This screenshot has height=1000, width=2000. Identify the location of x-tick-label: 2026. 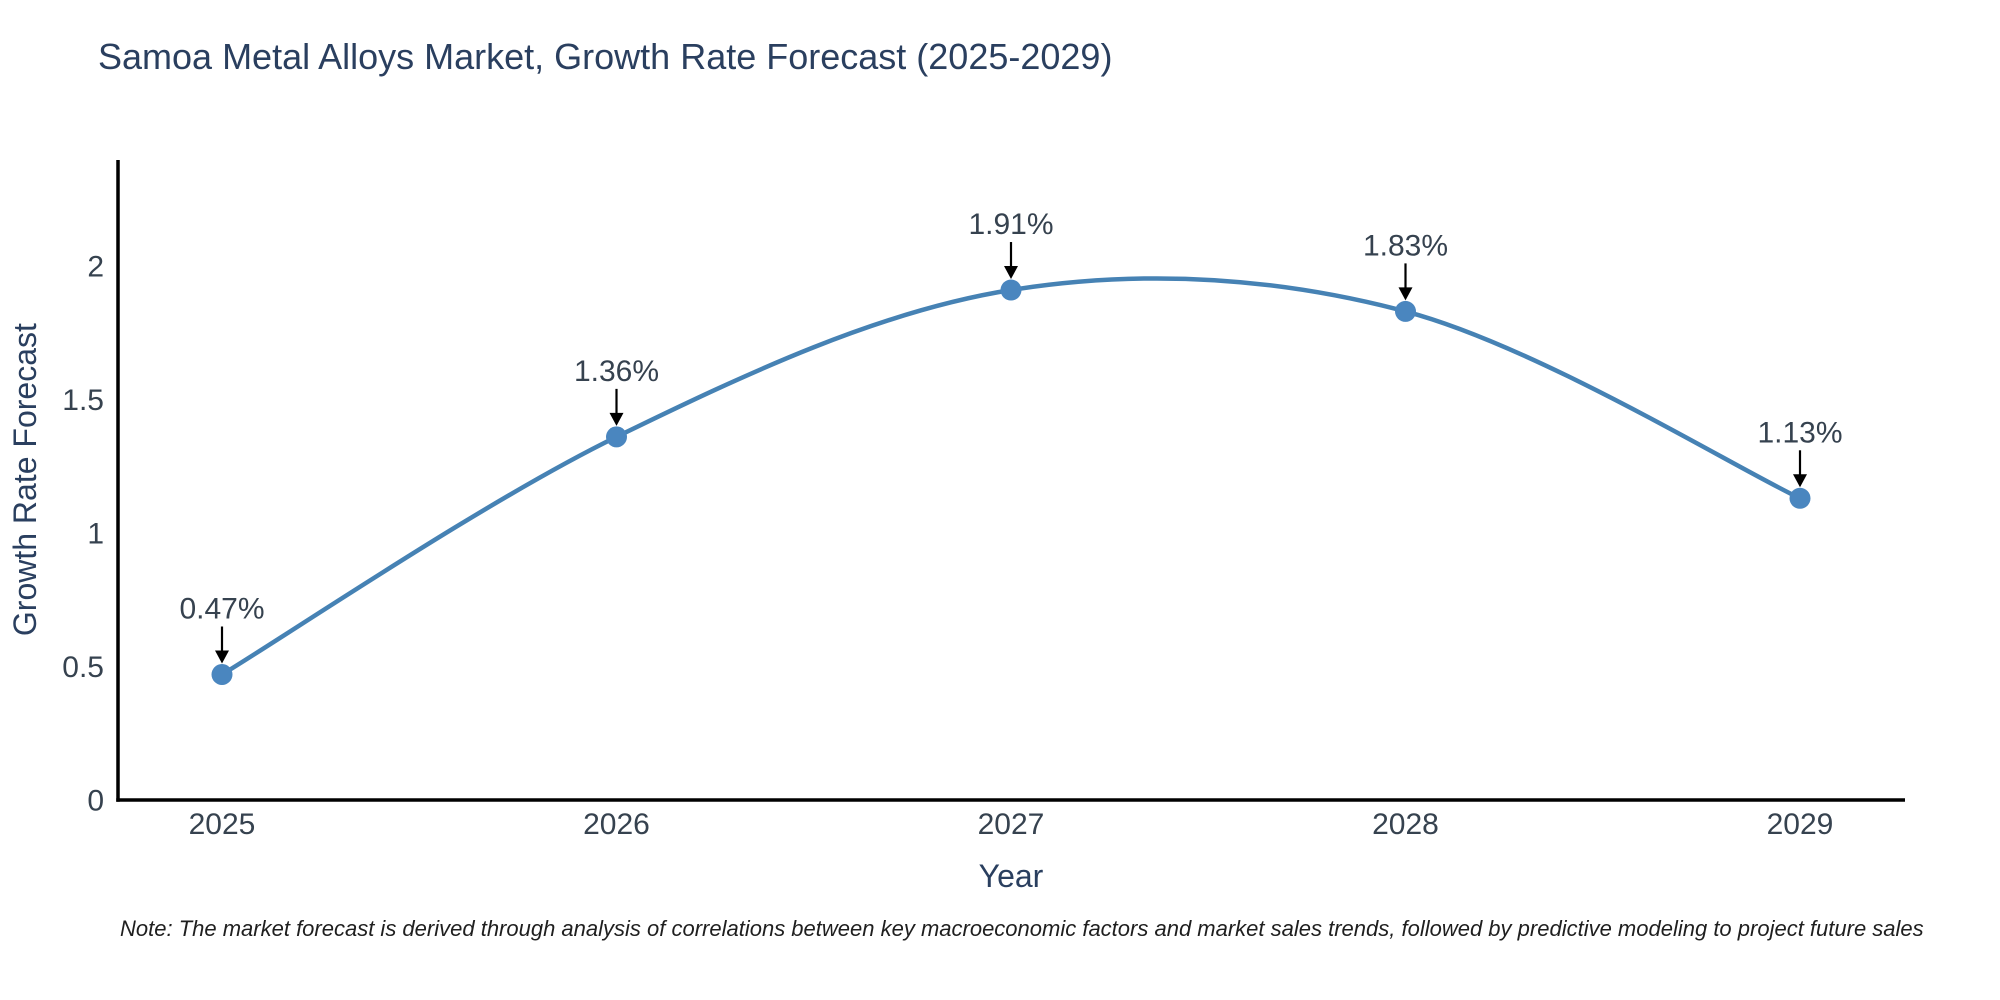
(616, 824).